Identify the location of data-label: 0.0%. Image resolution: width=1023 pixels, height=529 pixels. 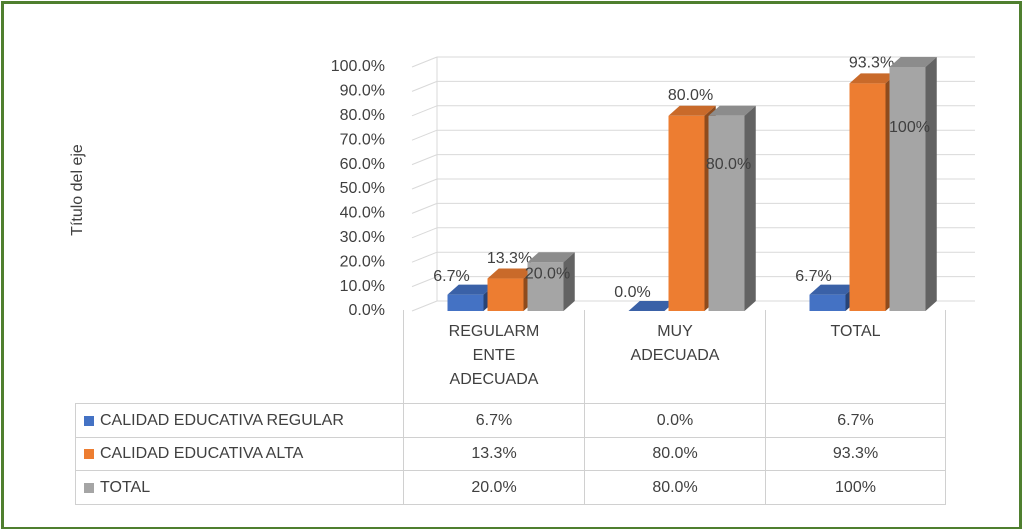
(632, 292).